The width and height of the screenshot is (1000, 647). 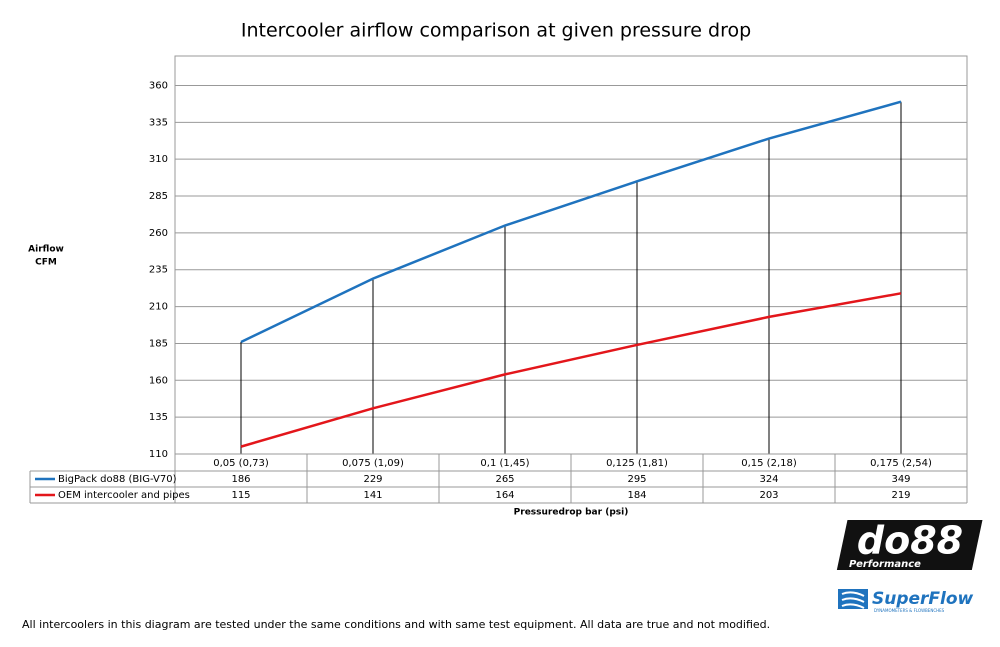 I want to click on logo-subtext: DYNAMOMETERS & FLOWBENCHES, so click(x=909, y=610).